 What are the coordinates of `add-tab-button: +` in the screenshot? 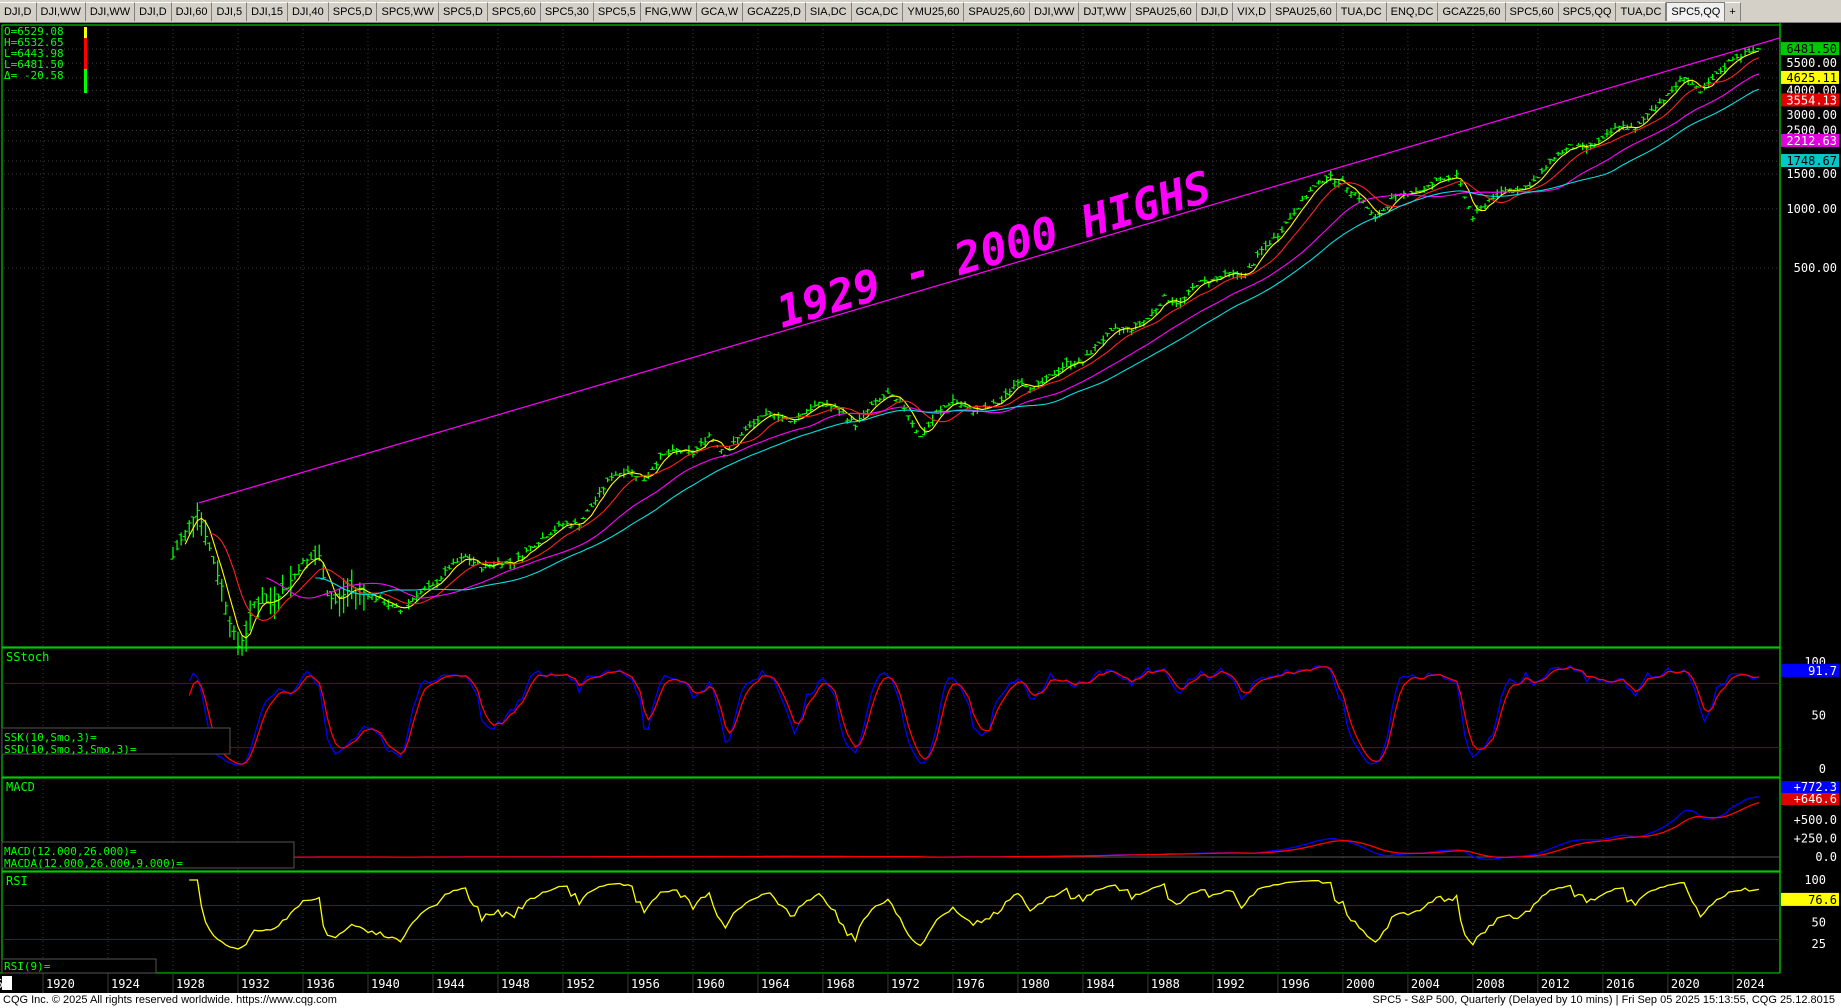 It's located at (1733, 11).